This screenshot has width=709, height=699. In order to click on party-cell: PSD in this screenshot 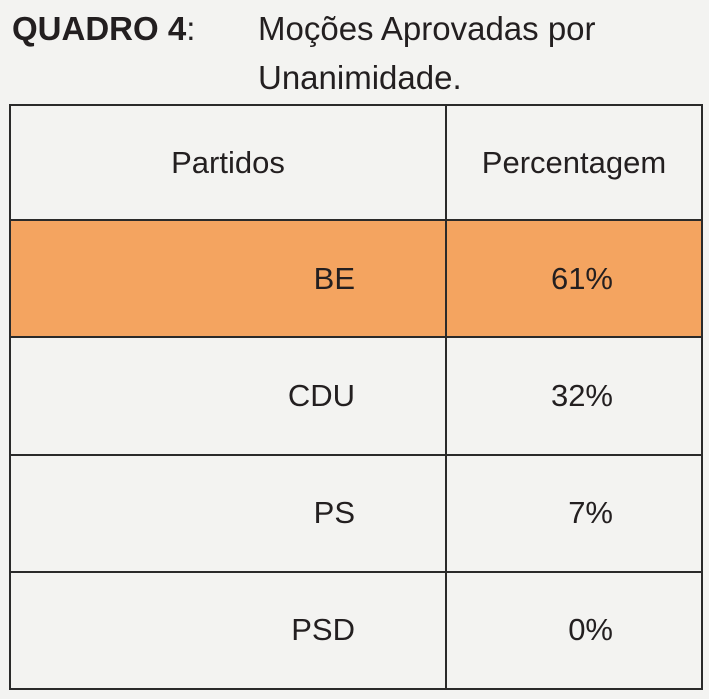, I will do `click(228, 630)`.